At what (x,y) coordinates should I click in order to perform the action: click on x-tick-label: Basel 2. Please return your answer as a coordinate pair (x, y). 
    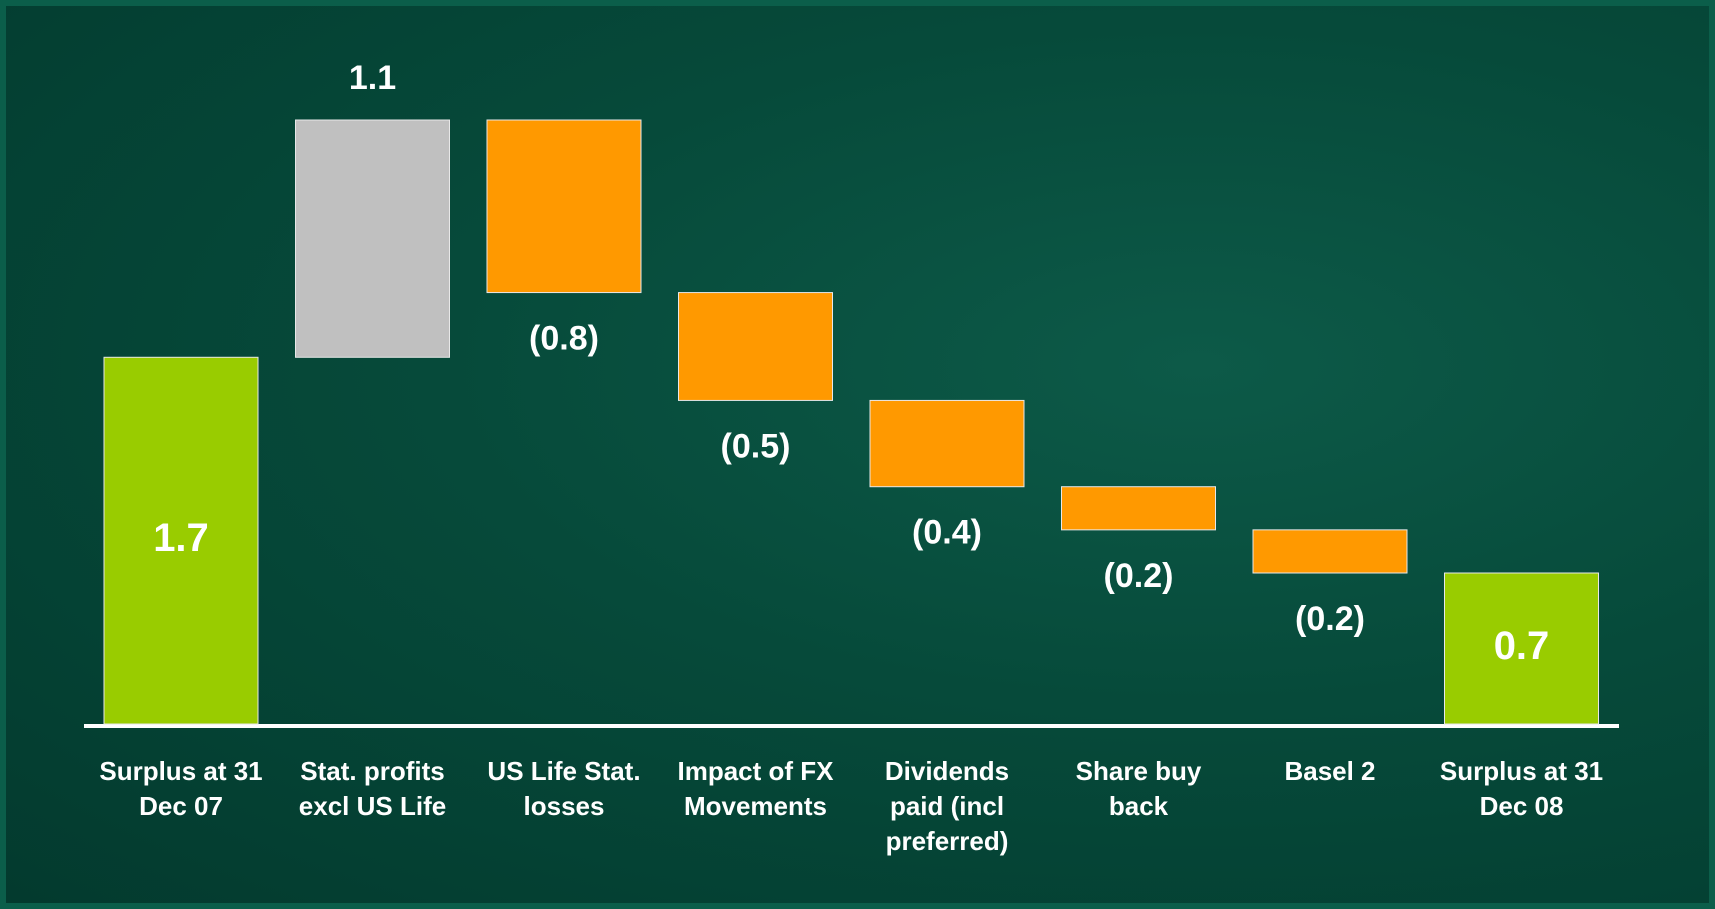
    Looking at the image, I should click on (1330, 771).